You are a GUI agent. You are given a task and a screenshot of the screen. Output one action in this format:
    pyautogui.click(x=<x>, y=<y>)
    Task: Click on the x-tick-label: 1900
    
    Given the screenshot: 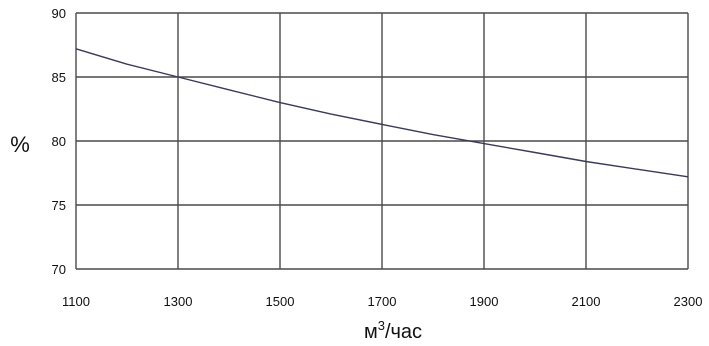 What is the action you would take?
    pyautogui.click(x=484, y=301)
    